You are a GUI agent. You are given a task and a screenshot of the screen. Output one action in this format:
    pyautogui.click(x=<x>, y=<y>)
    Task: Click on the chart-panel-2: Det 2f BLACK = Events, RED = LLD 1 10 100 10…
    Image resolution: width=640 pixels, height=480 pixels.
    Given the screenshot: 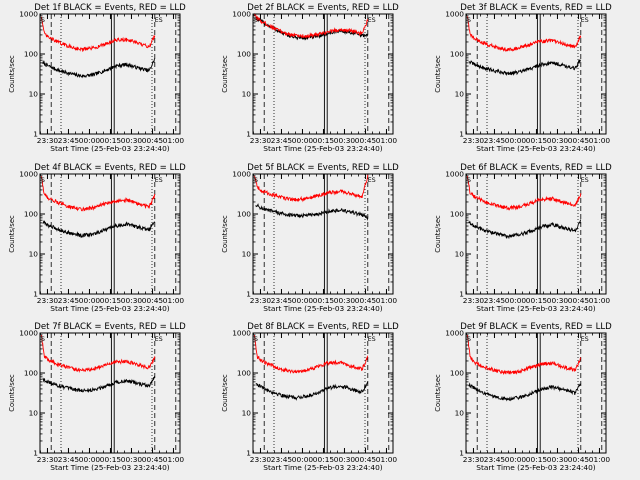 What is the action you would take?
    pyautogui.click(x=310, y=78)
    